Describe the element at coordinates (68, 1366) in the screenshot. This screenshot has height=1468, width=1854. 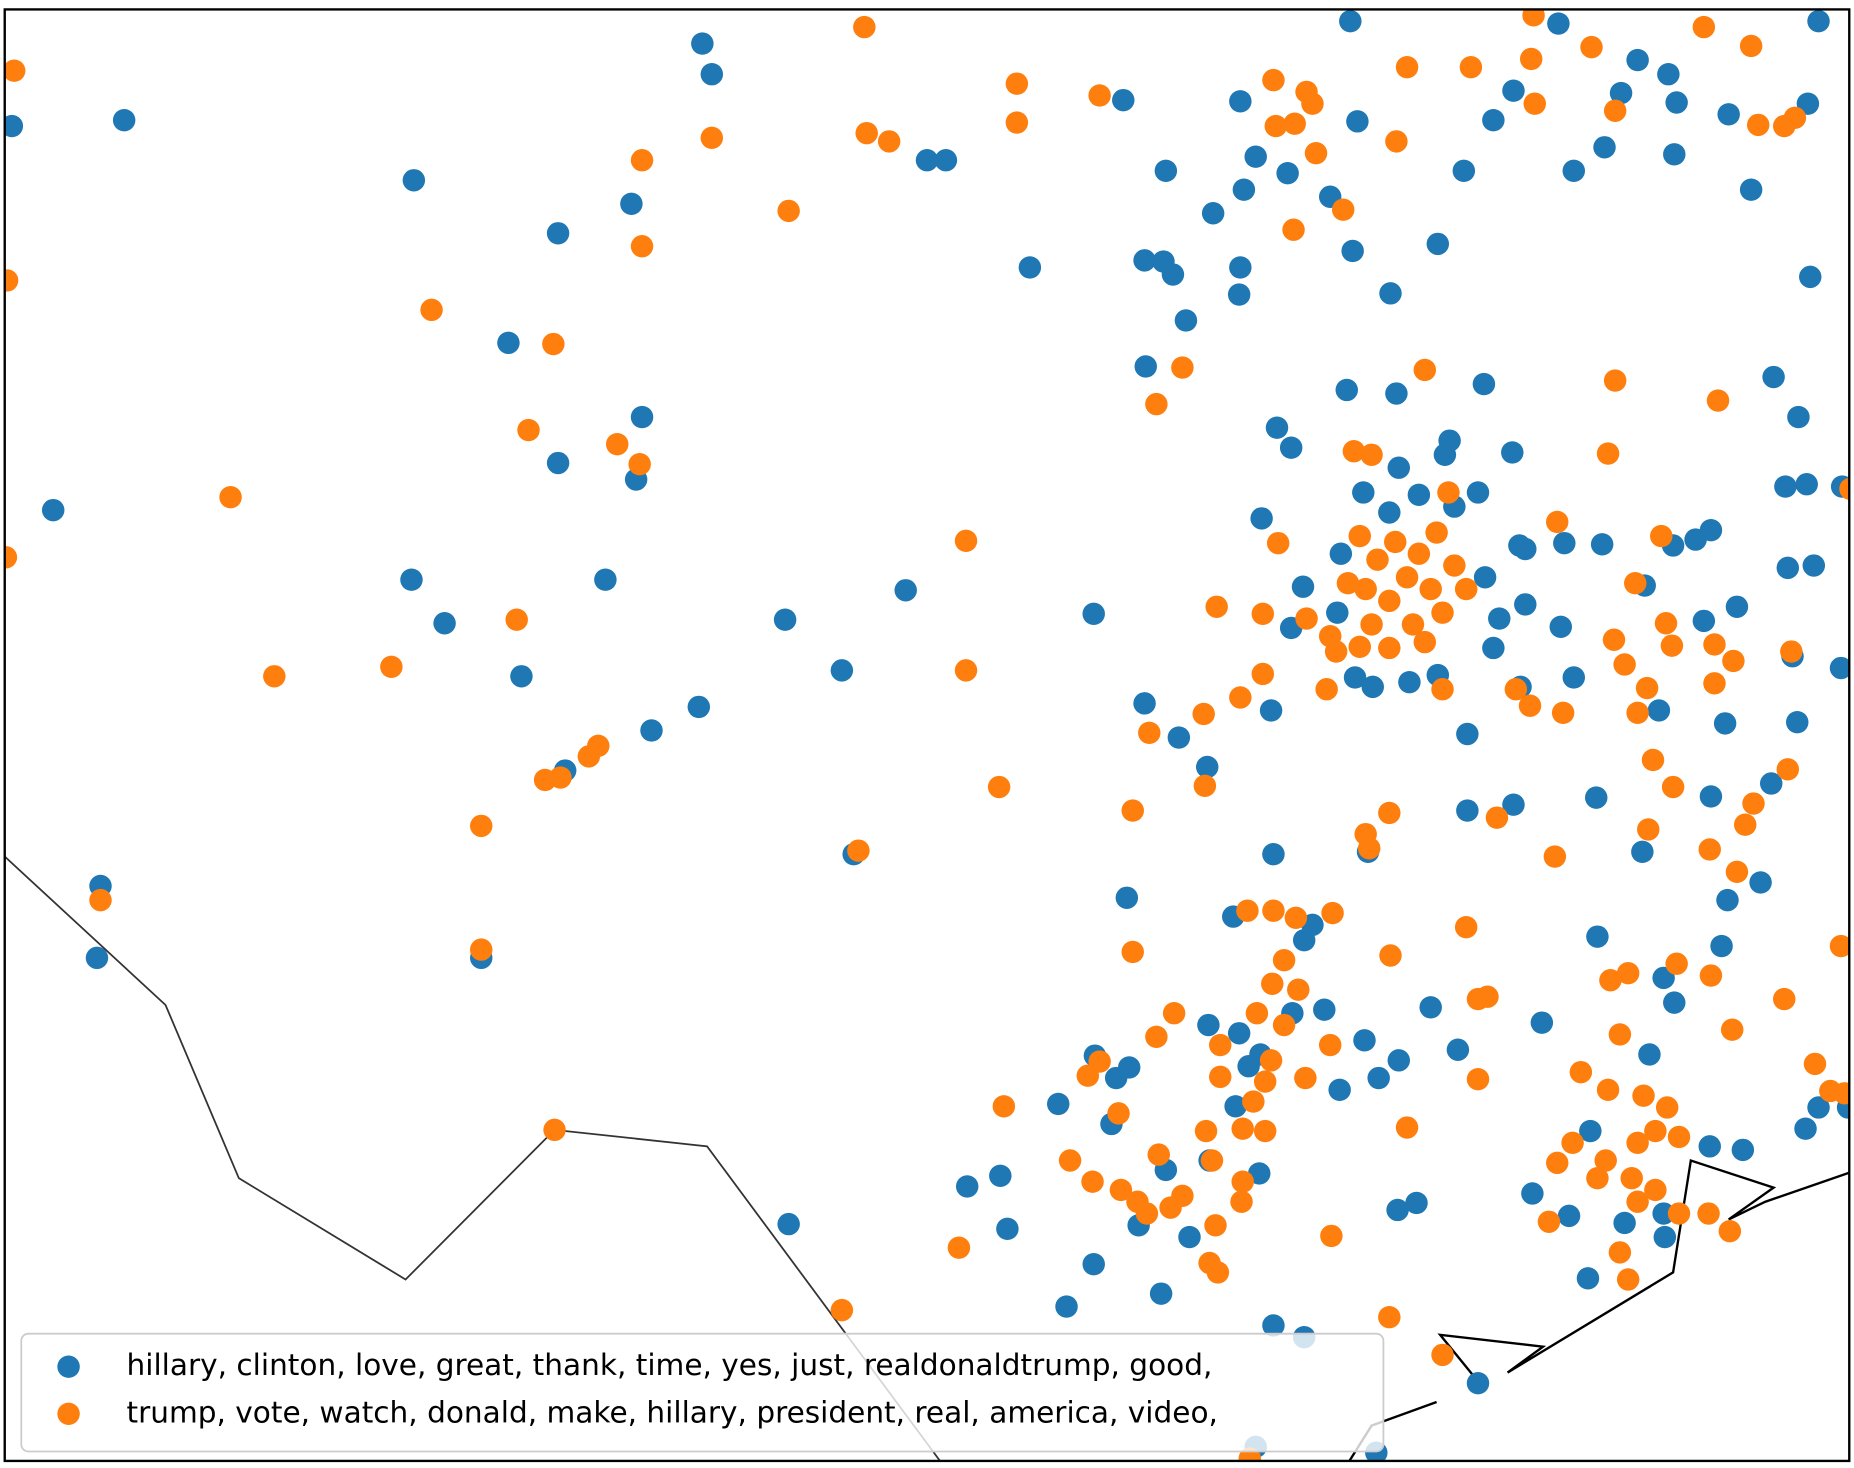
I see `legend-marker` at that location.